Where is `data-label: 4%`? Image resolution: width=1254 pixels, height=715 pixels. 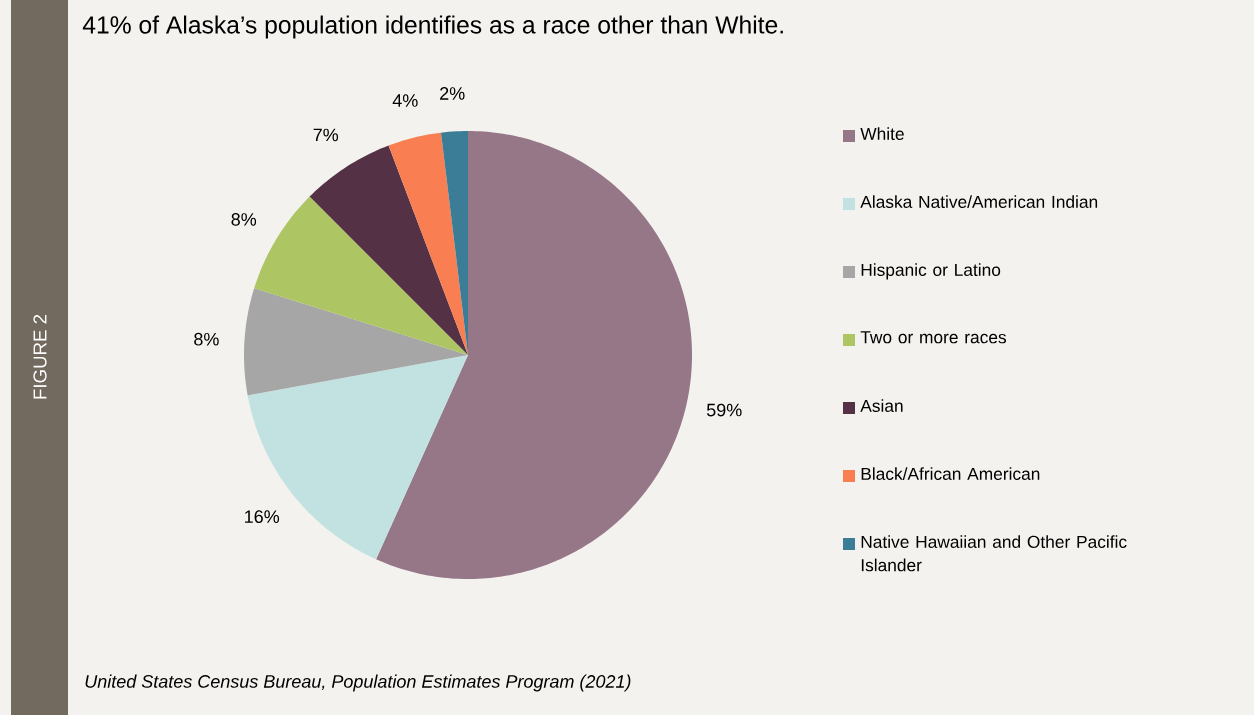
data-label: 4% is located at coordinates (405, 100).